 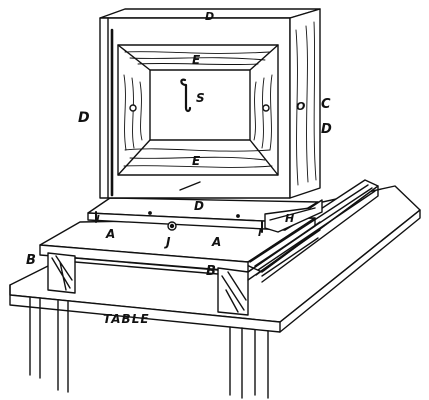 What do you see at coordinates (190, 186) in the screenshot?
I see `connector-rod` at bounding box center [190, 186].